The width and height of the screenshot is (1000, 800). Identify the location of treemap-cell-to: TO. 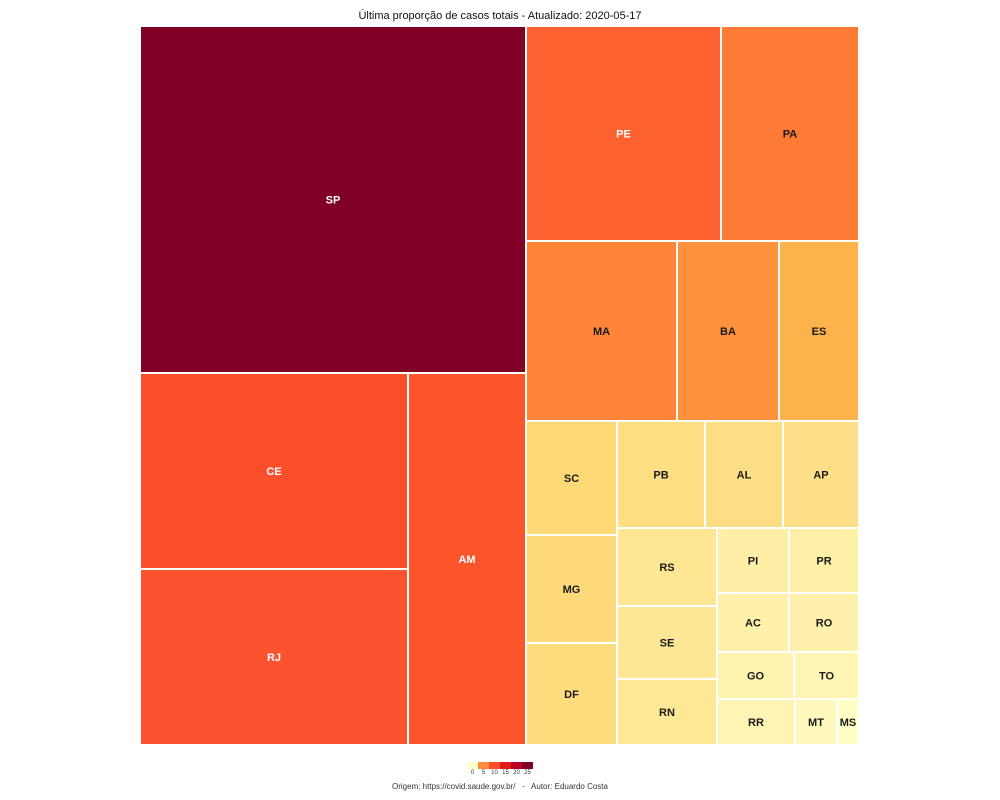
(826, 675).